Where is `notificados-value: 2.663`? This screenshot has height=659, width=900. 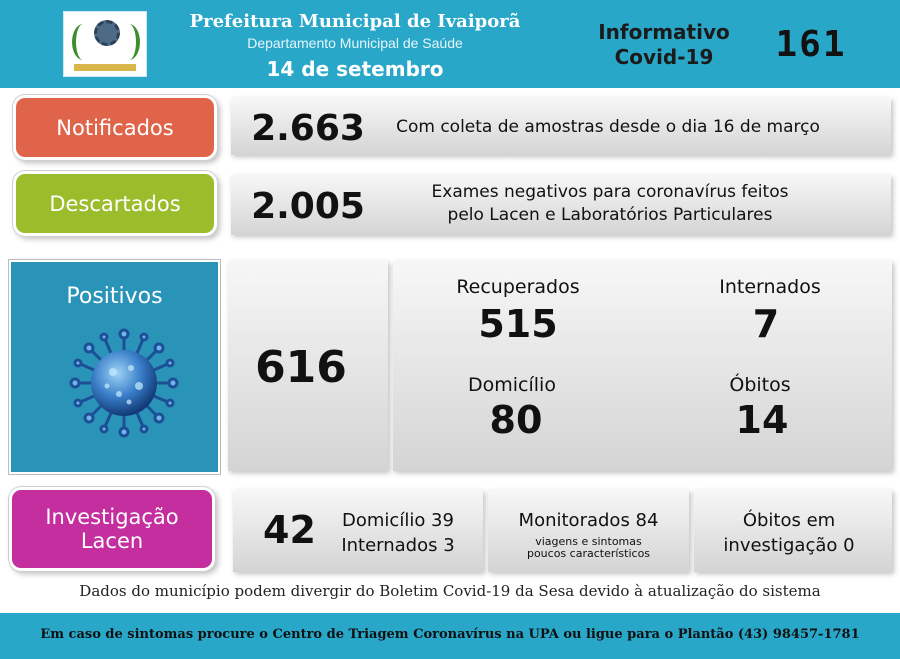 notificados-value: 2.663 is located at coordinates (308, 128).